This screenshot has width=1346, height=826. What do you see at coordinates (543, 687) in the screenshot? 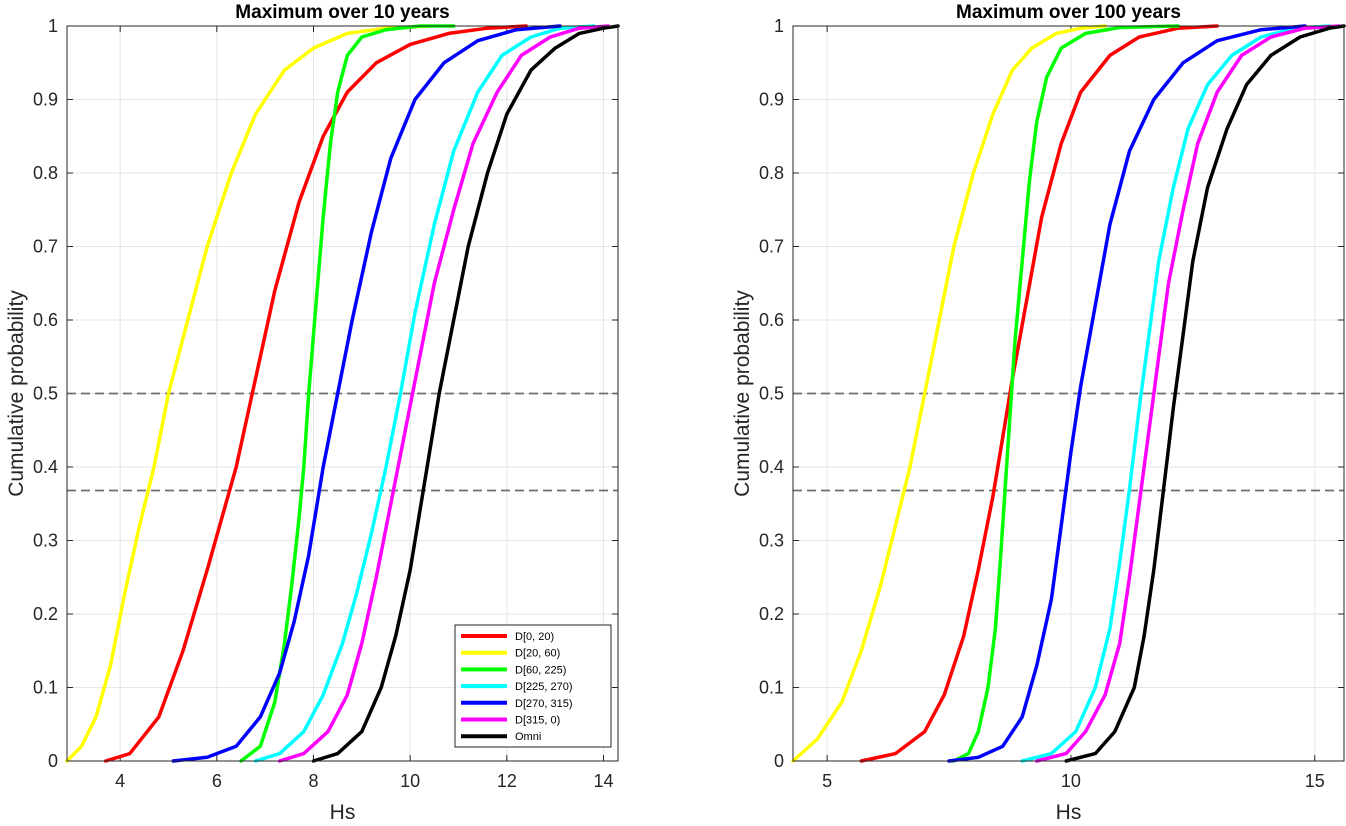
I see `legend-label-4: D[225, 270)` at bounding box center [543, 687].